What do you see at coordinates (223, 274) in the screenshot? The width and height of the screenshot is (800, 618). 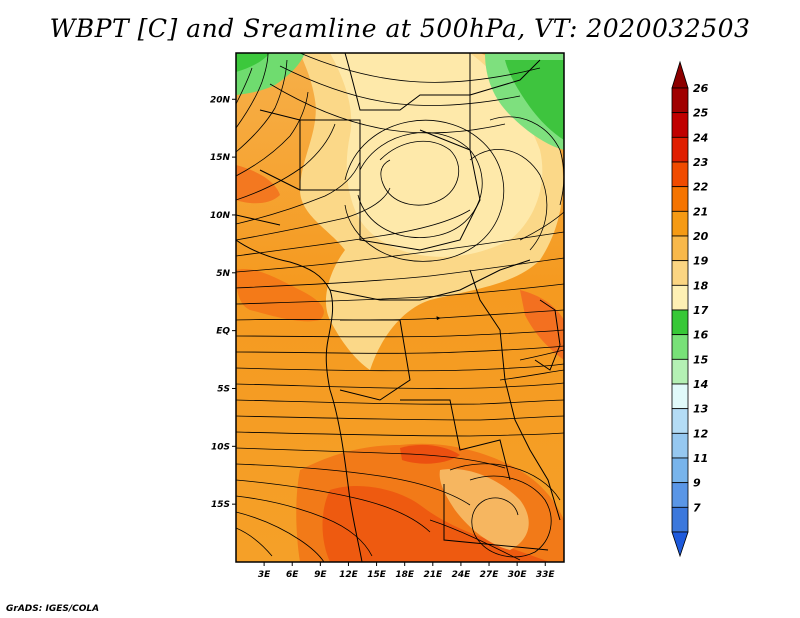 I see `lat-tick-label: 5N` at bounding box center [223, 274].